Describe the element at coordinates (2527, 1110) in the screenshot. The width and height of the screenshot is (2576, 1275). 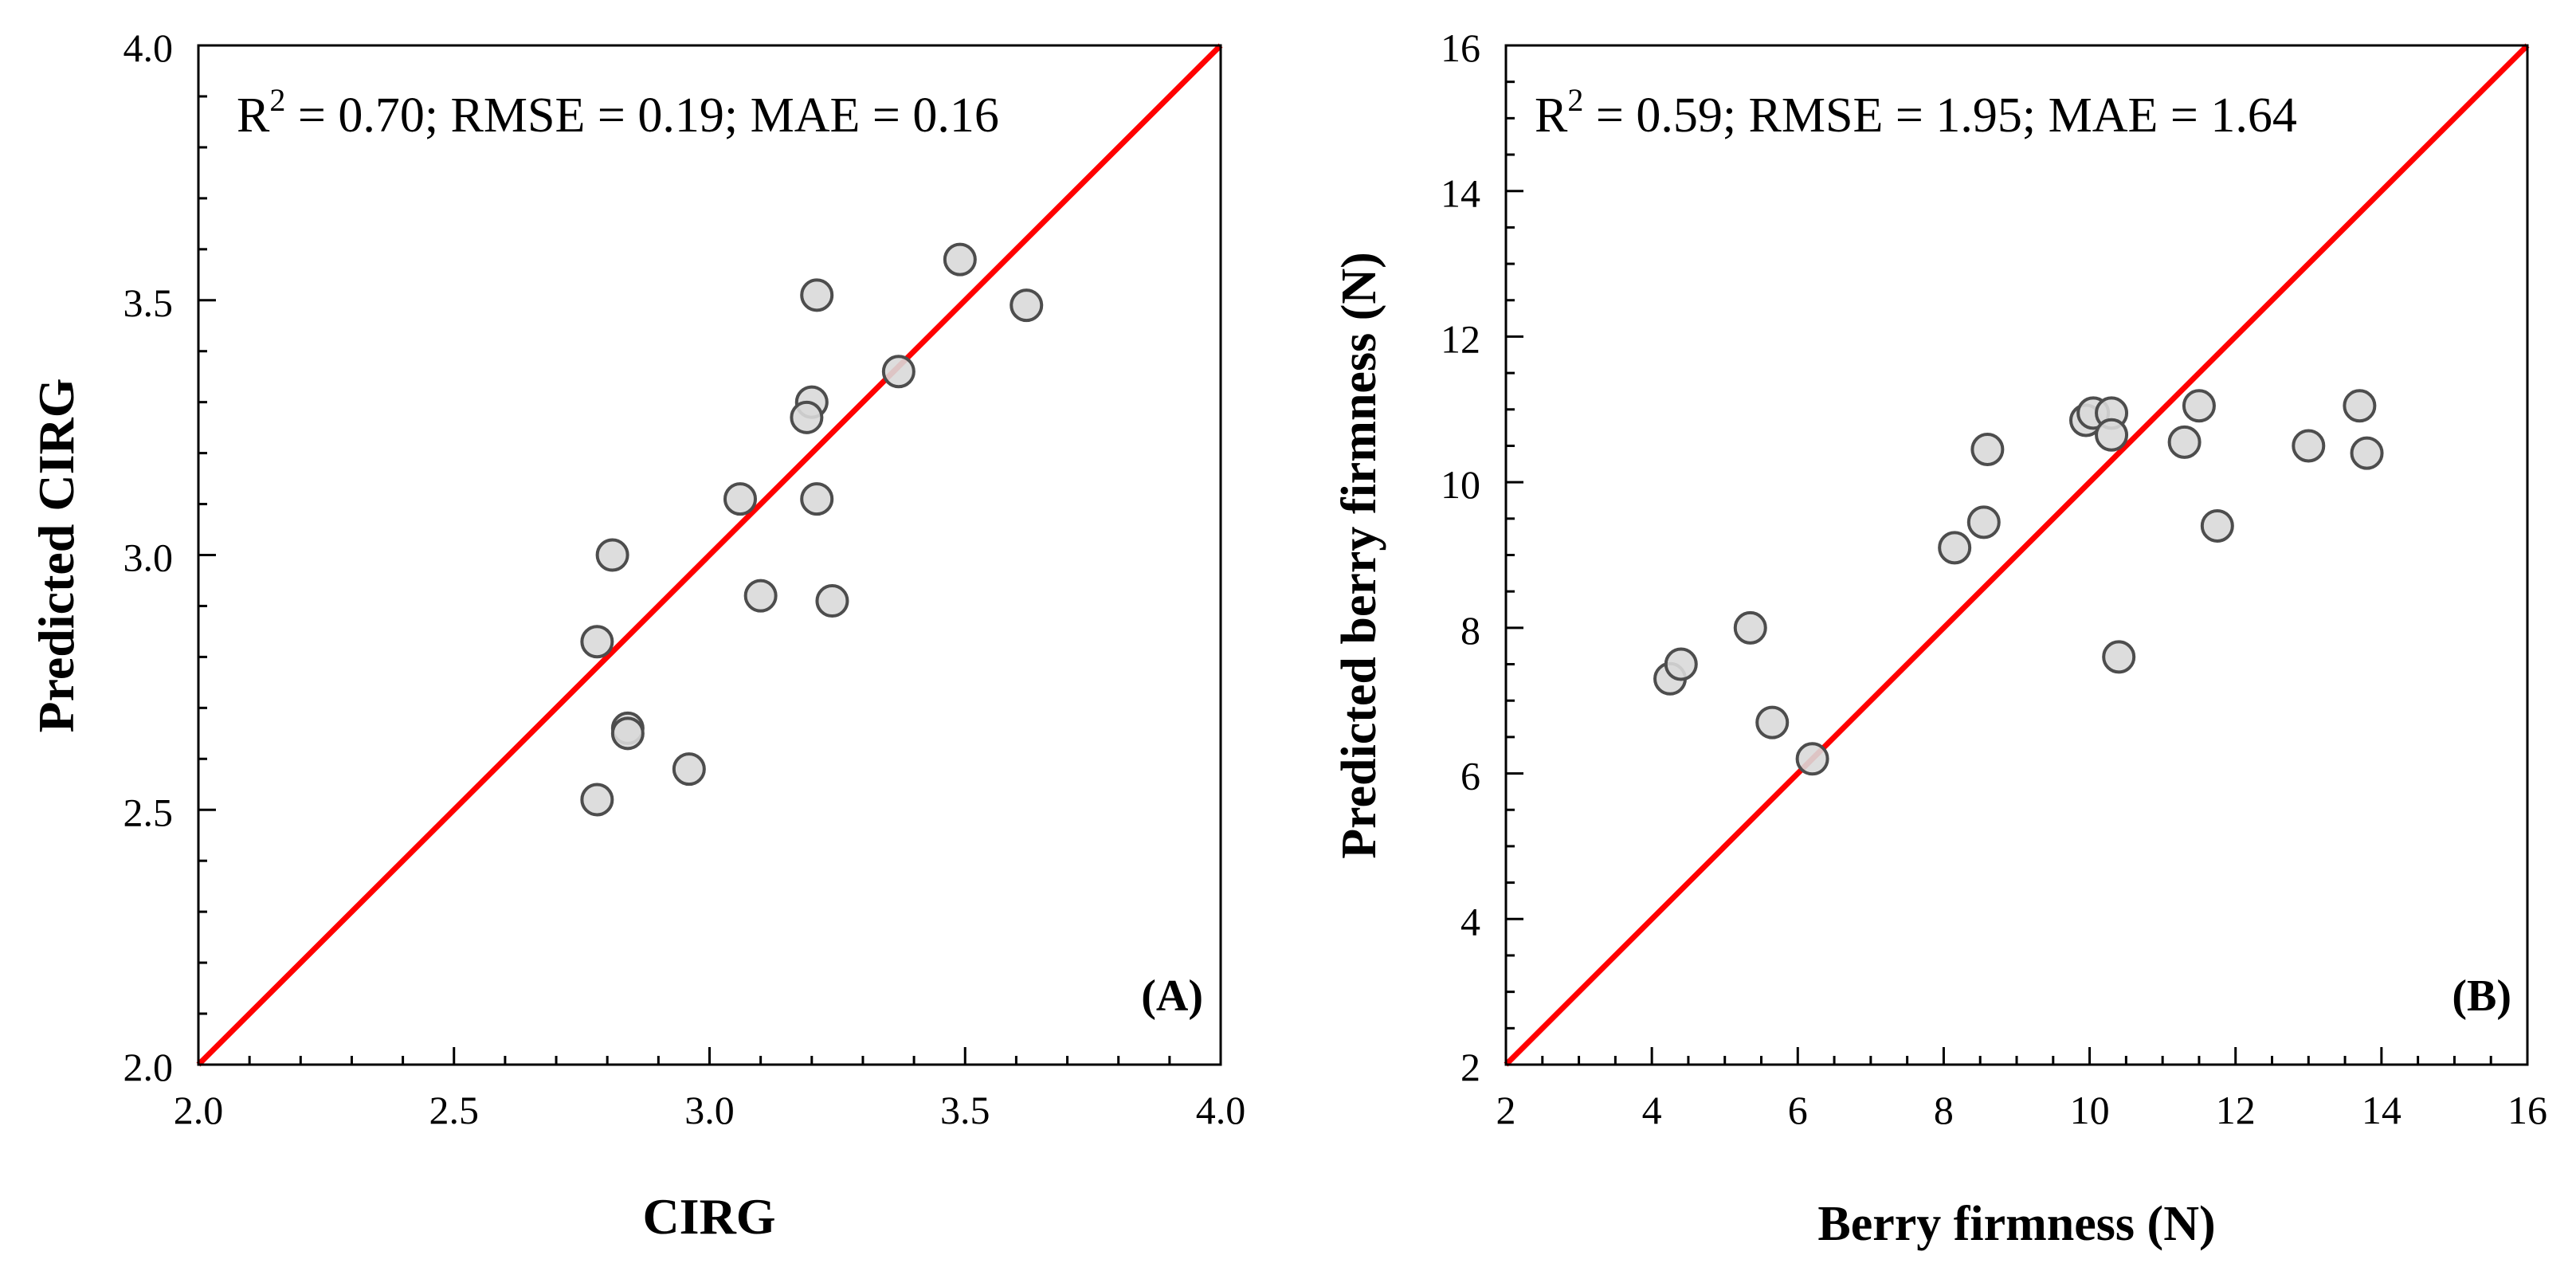
I see `x-tick-label: 16` at that location.